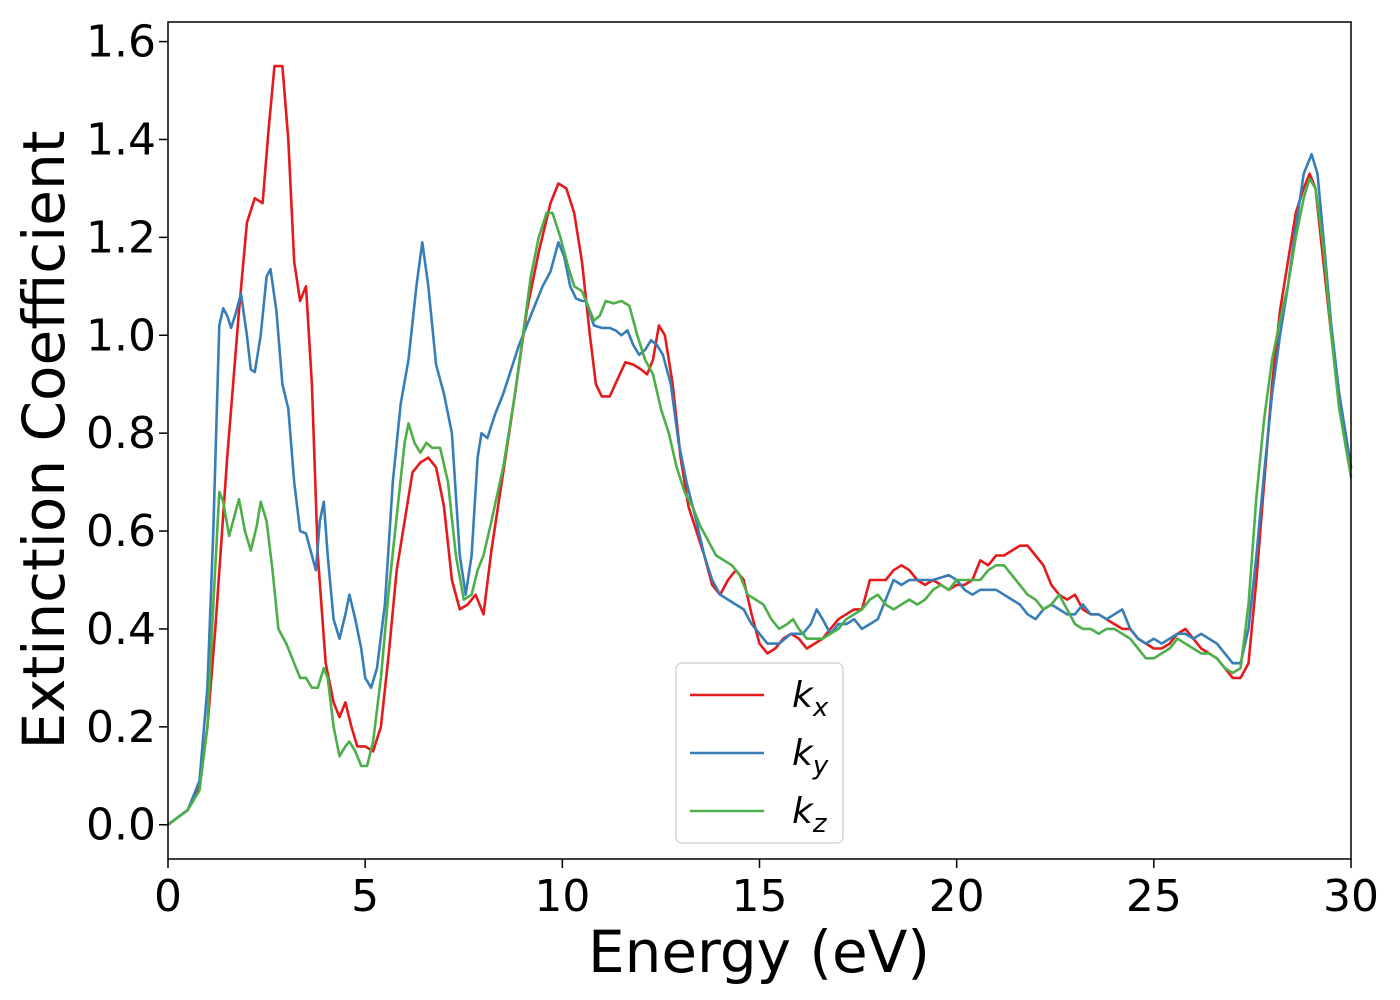 This screenshot has width=1400, height=1000. What do you see at coordinates (44, 440) in the screenshot?
I see `y-axis-title: Extinction Coefficient` at bounding box center [44, 440].